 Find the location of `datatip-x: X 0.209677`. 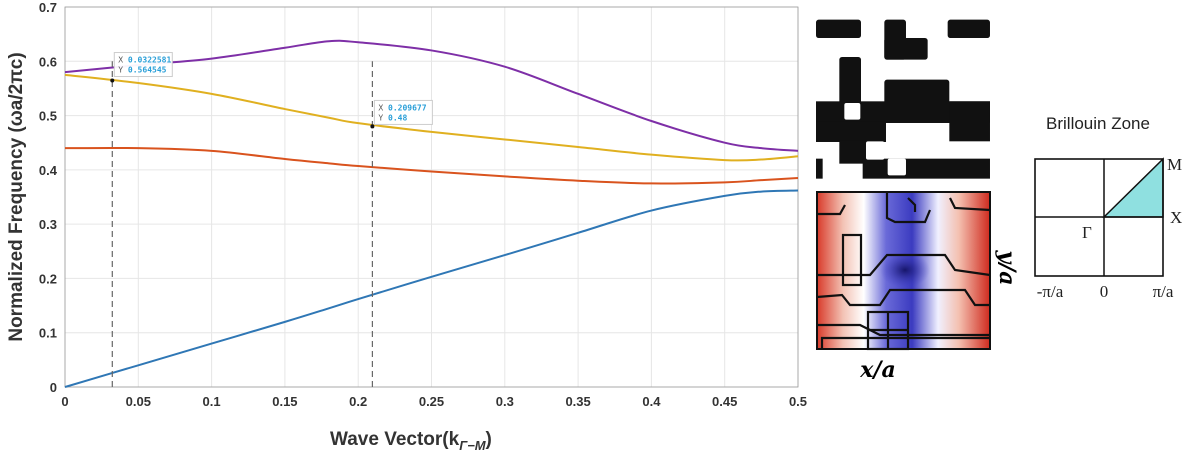

datatip-x: X 0.209677 is located at coordinates (402, 107).